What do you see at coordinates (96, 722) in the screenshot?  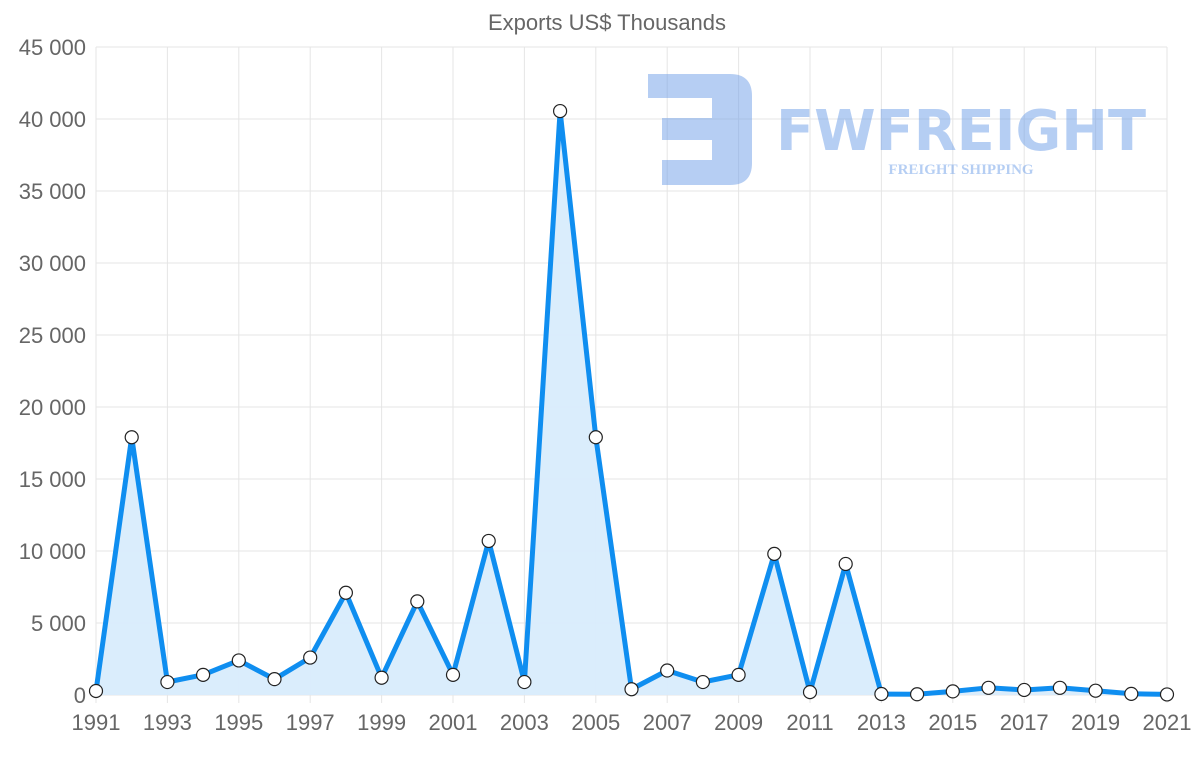 I see `x-tick-label: 1991` at bounding box center [96, 722].